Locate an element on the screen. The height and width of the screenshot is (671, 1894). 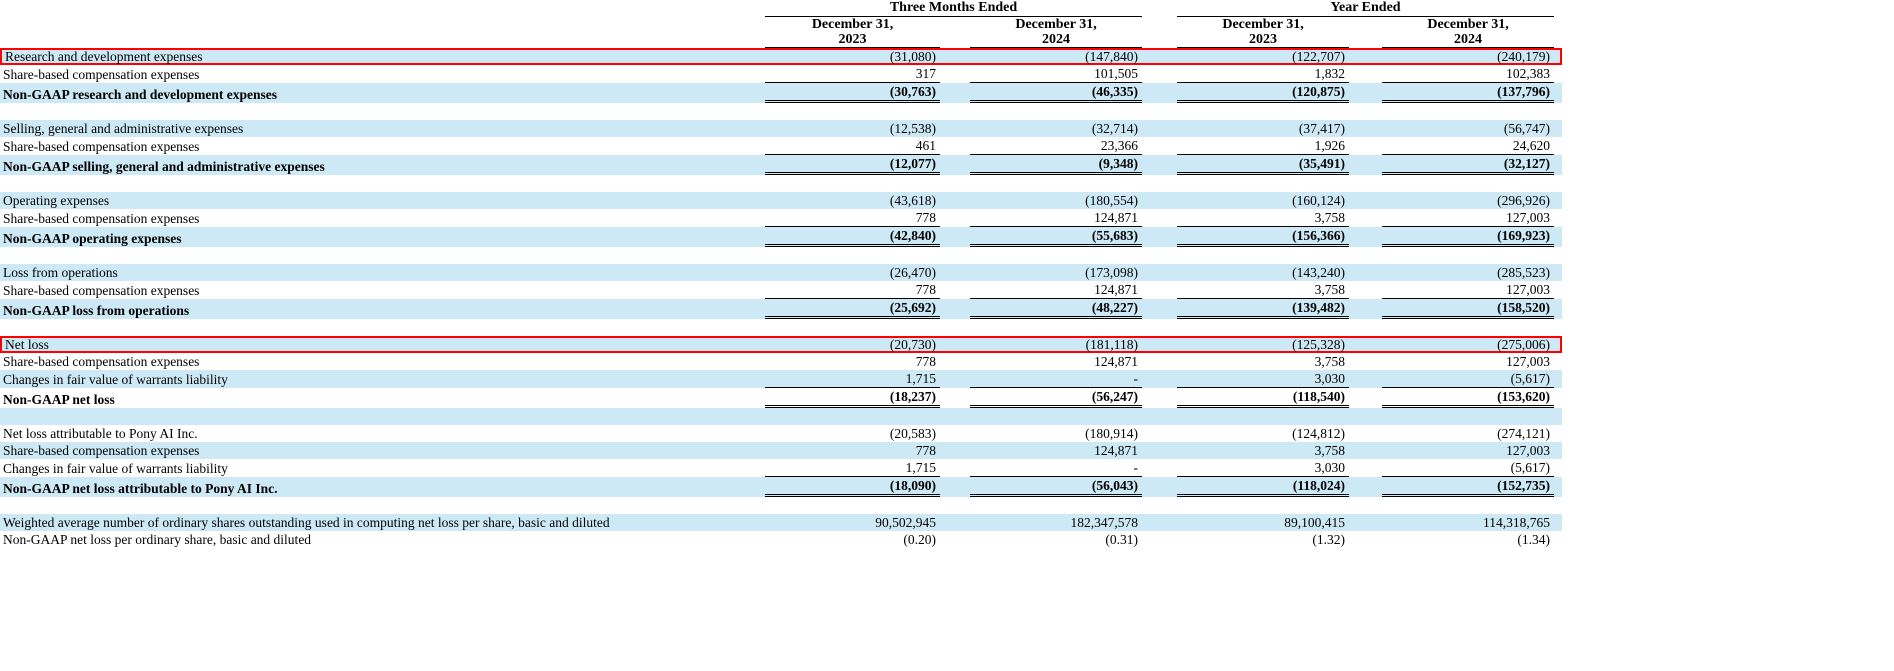
cell-value: (143,240) is located at coordinates (1319, 272).